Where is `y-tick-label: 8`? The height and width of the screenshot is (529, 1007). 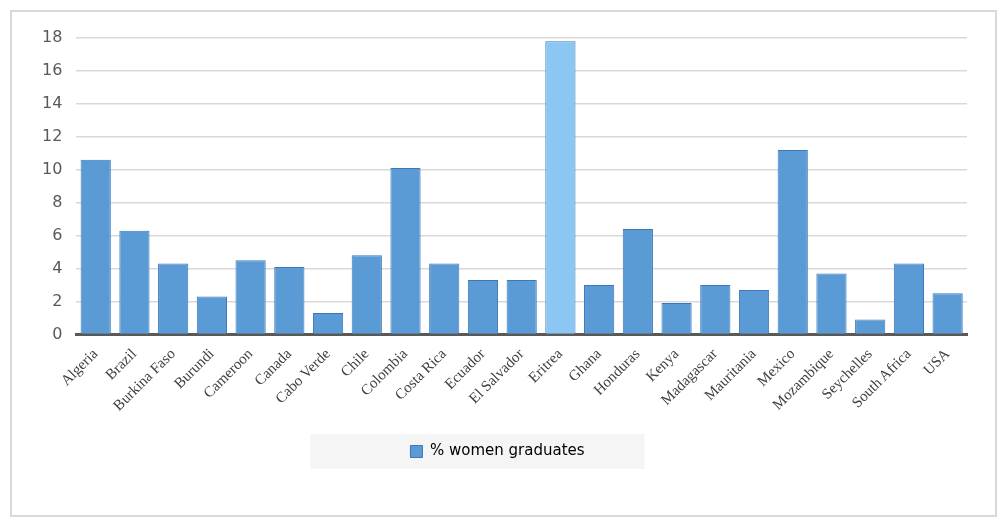
y-tick-label: 8 is located at coordinates (57, 201).